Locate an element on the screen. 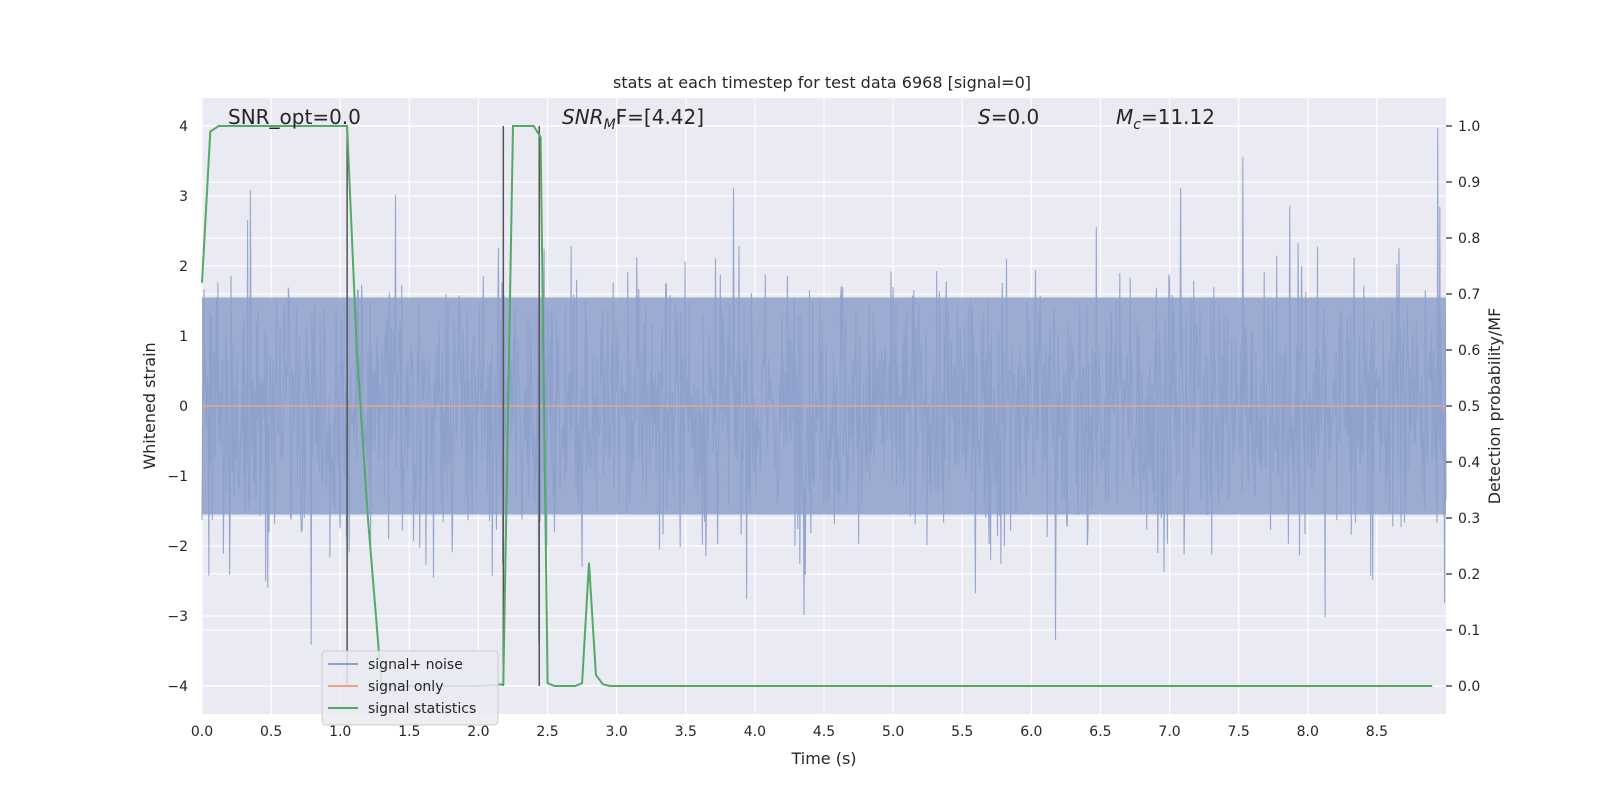 The image size is (1600, 800). annotation-mc: Mc=11.12 is located at coordinates (1165, 119).